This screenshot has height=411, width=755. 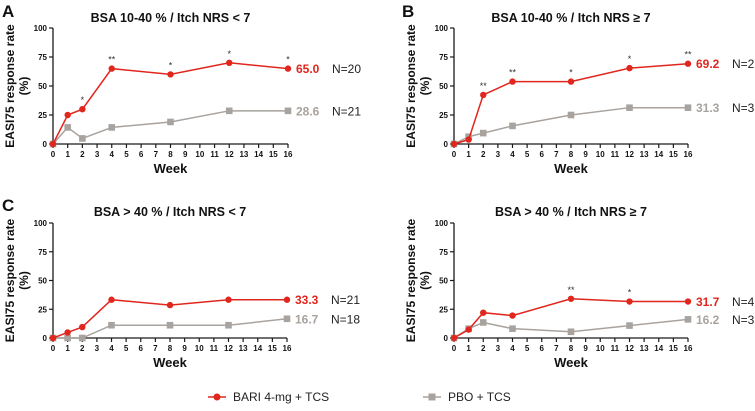 I want to click on significance-marker: **, so click(x=484, y=86).